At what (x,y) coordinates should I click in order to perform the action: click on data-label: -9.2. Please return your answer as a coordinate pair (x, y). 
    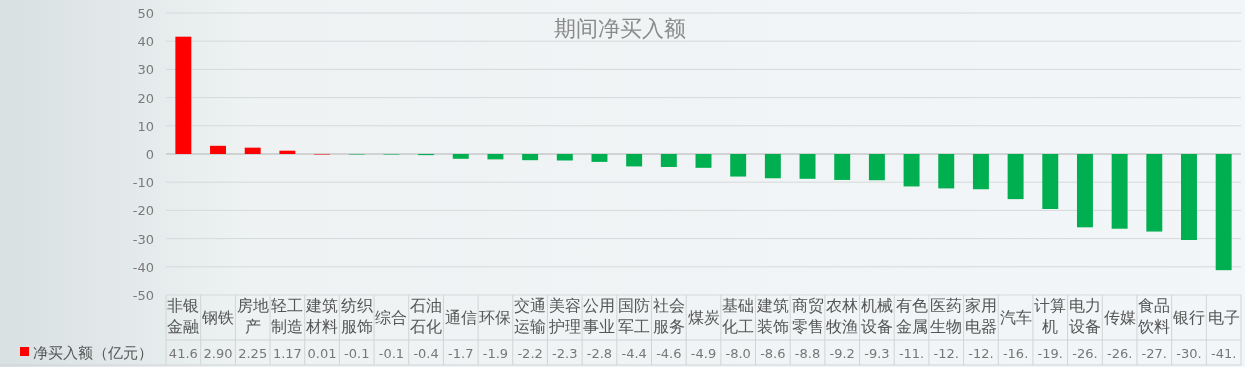
    Looking at the image, I should click on (842, 353).